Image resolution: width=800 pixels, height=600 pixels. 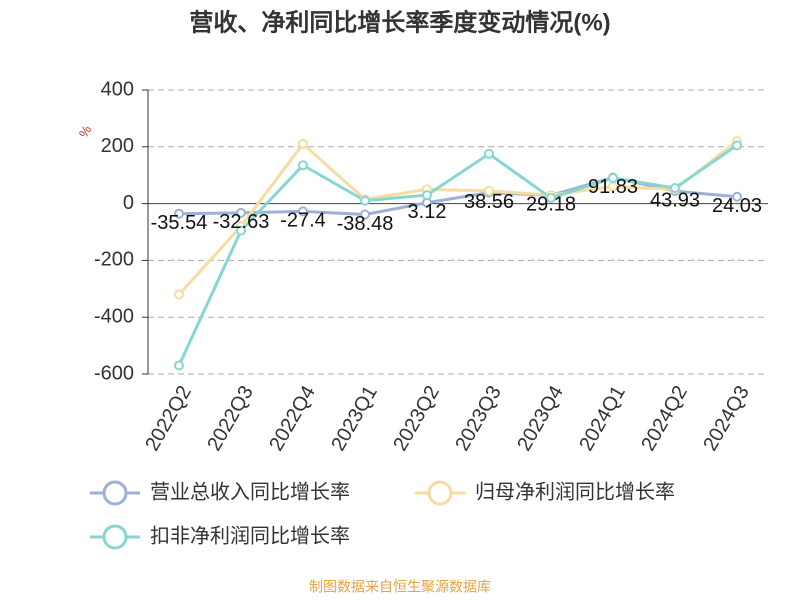 I want to click on y-tick-label: 0, so click(x=128, y=203).